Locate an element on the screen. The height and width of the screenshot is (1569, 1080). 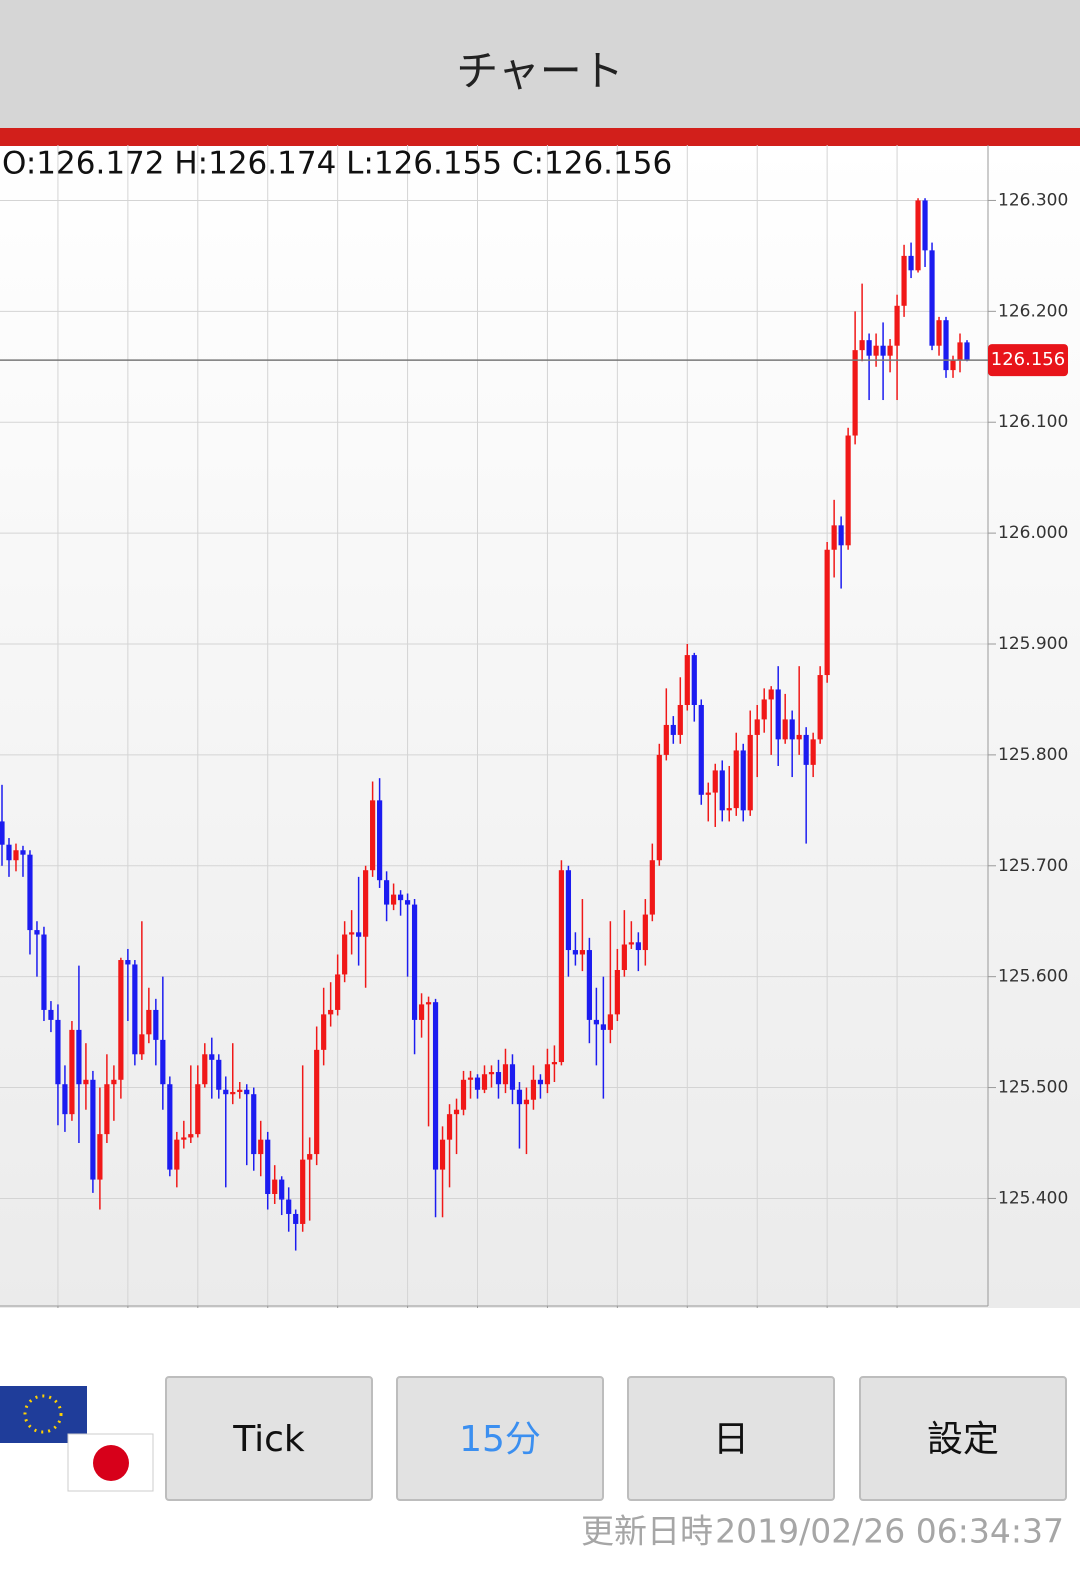
button-label: Tick is located at coordinates (268, 1439).